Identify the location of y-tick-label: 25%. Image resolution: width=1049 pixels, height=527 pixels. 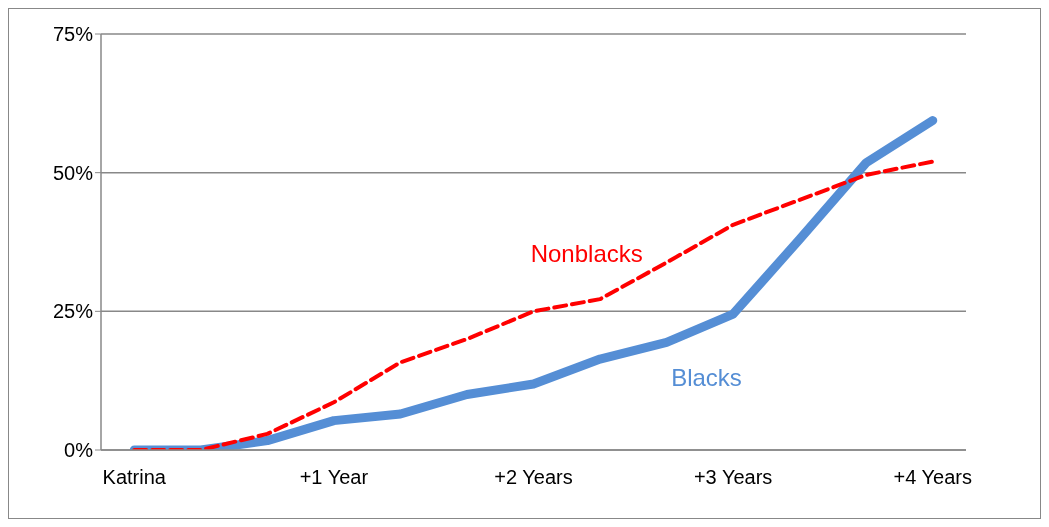
(73, 311).